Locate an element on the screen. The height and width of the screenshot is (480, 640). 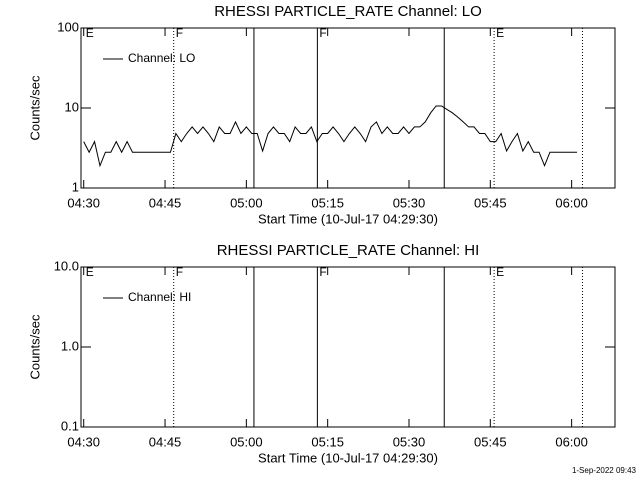
y-tick-label: 1 is located at coordinates (75, 186).